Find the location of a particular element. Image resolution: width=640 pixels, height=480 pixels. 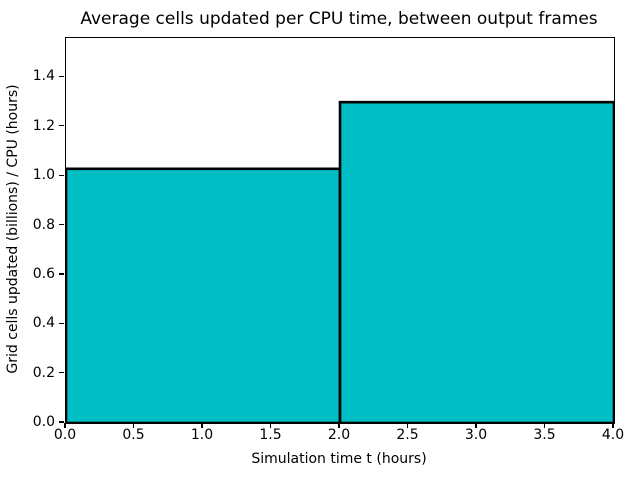

x-tick-label: 0.5 is located at coordinates (133, 435).